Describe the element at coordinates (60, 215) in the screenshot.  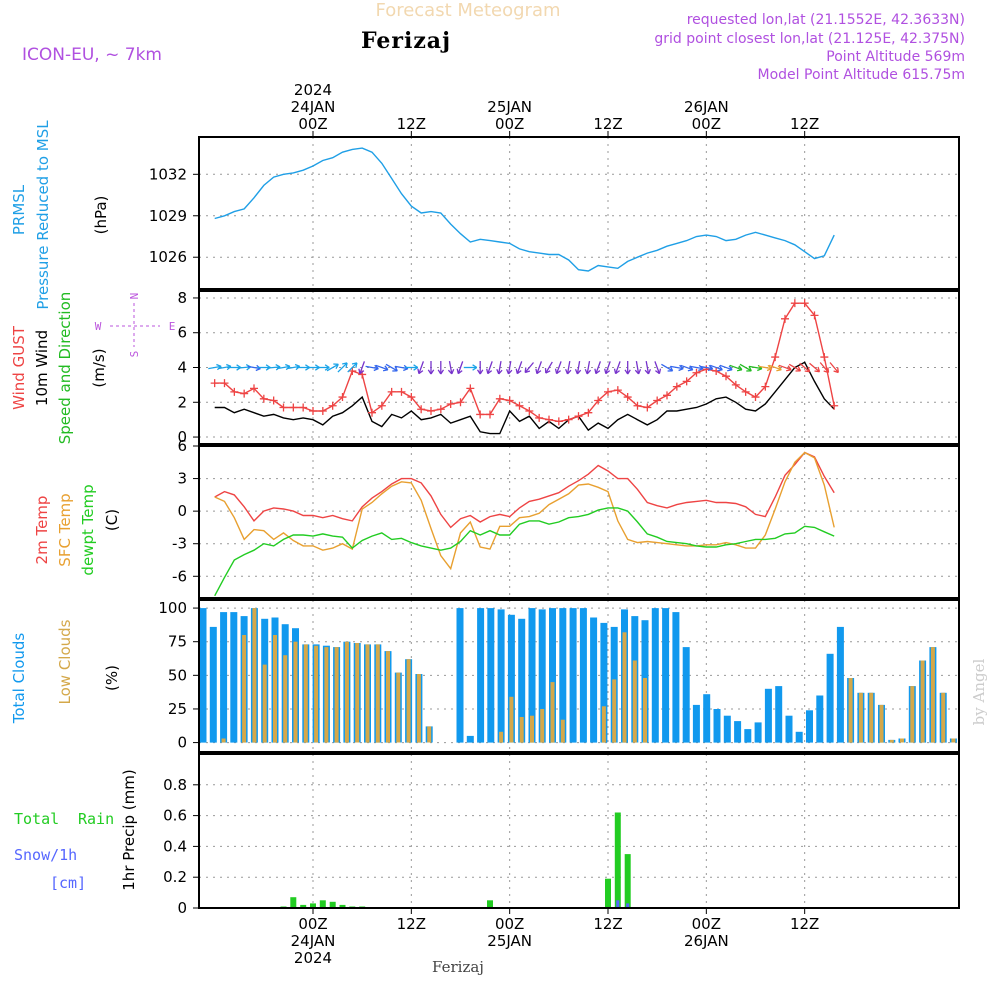
I see `pressure-panel-labels: PRMSL Pressure Reduced to MSL (hPa)` at that location.